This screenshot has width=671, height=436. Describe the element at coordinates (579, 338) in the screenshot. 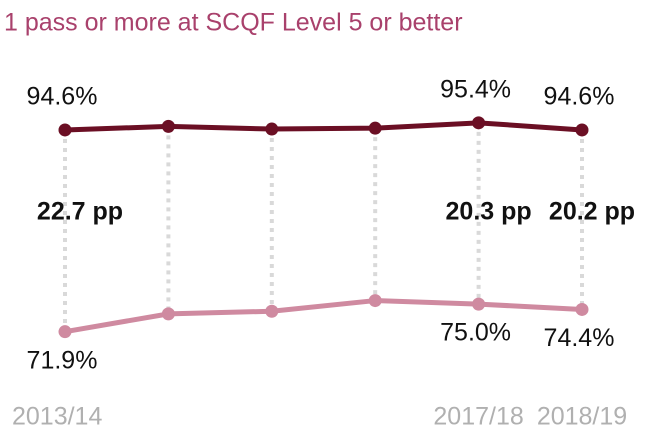

I see `data-label: 74.4%` at that location.